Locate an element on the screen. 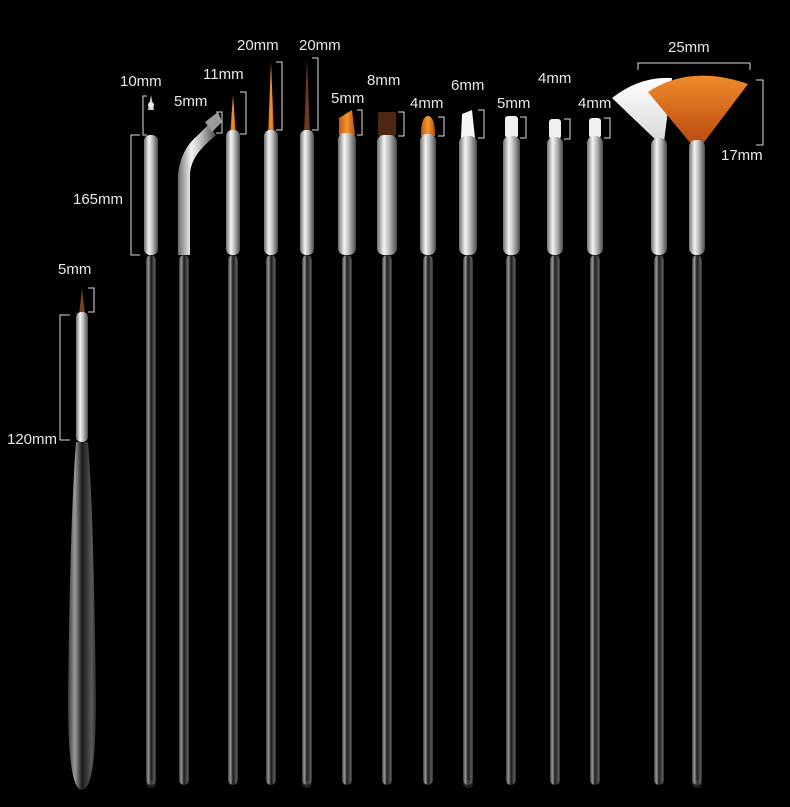  brush-3-liner-11mm is located at coordinates (233, 440).